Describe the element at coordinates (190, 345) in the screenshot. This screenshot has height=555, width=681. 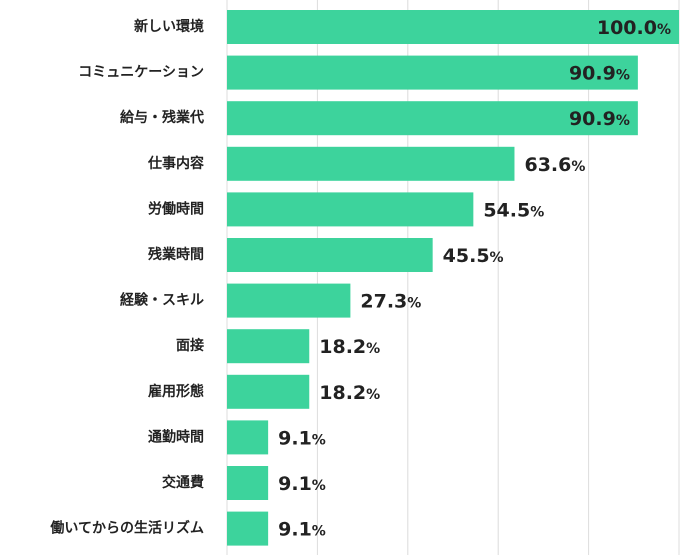
I see `category-label: 面接` at that location.